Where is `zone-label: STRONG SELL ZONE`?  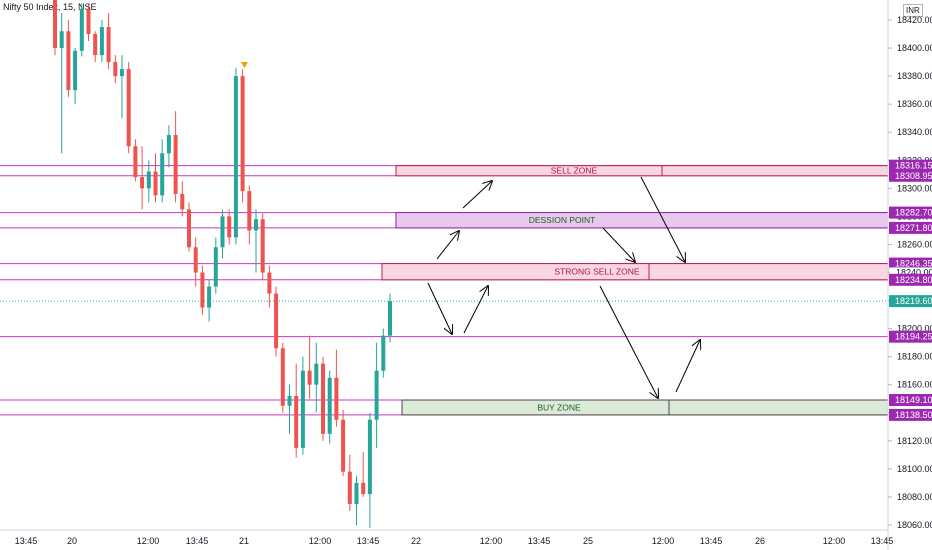
zone-label: STRONG SELL ZONE is located at coordinates (597, 272).